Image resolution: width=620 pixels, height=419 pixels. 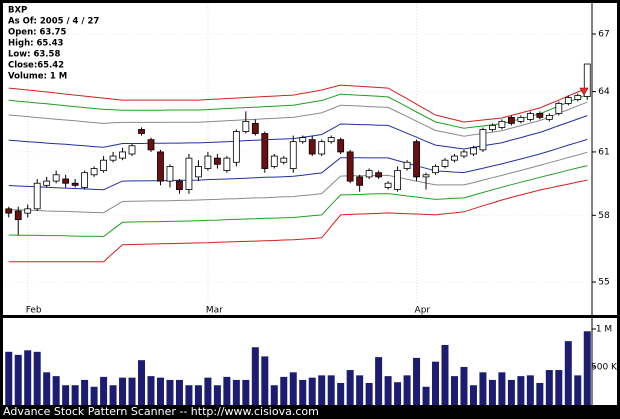 What do you see at coordinates (603, 283) in the screenshot?
I see `y-tick-label: 55` at bounding box center [603, 283].